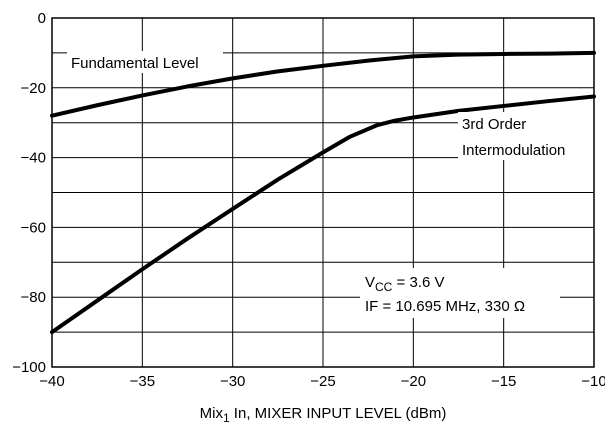  I want to click on if-label: IF = 10.695 MHz, 330 Ω, so click(445, 306).